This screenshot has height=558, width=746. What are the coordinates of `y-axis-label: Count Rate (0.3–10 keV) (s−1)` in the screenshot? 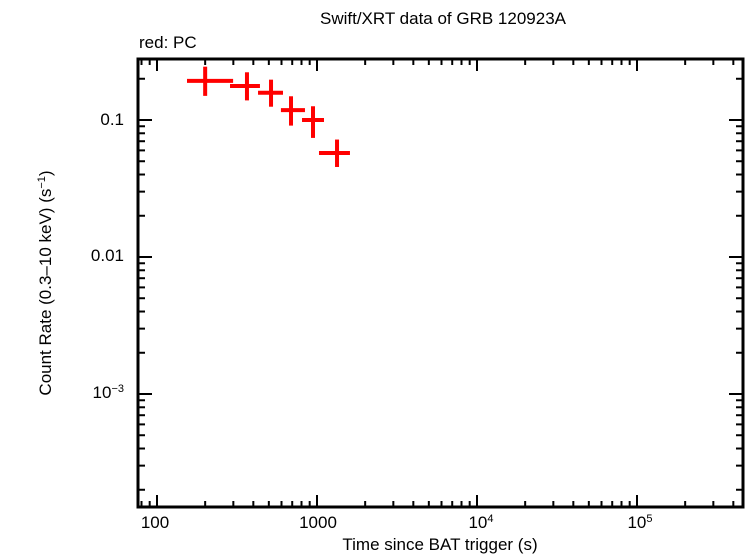 It's located at (45, 283).